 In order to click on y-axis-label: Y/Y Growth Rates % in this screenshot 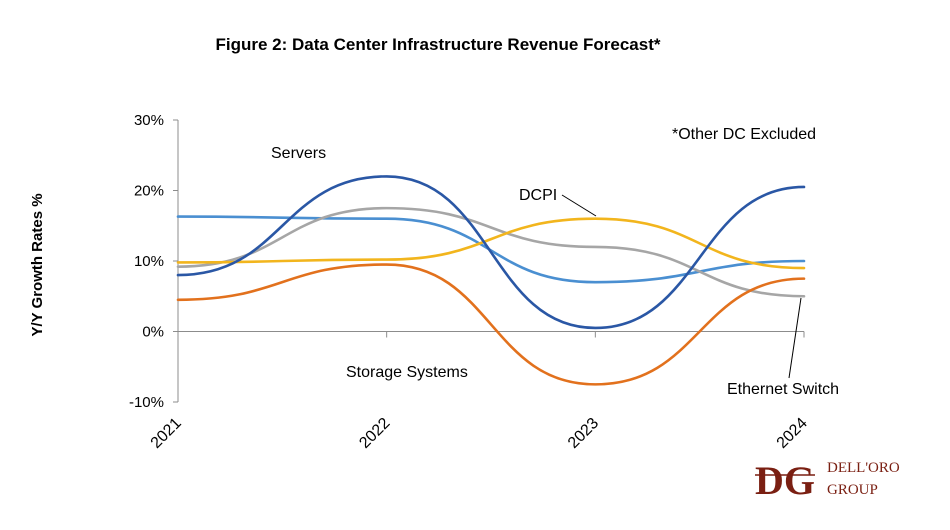, I will do `click(37, 264)`.